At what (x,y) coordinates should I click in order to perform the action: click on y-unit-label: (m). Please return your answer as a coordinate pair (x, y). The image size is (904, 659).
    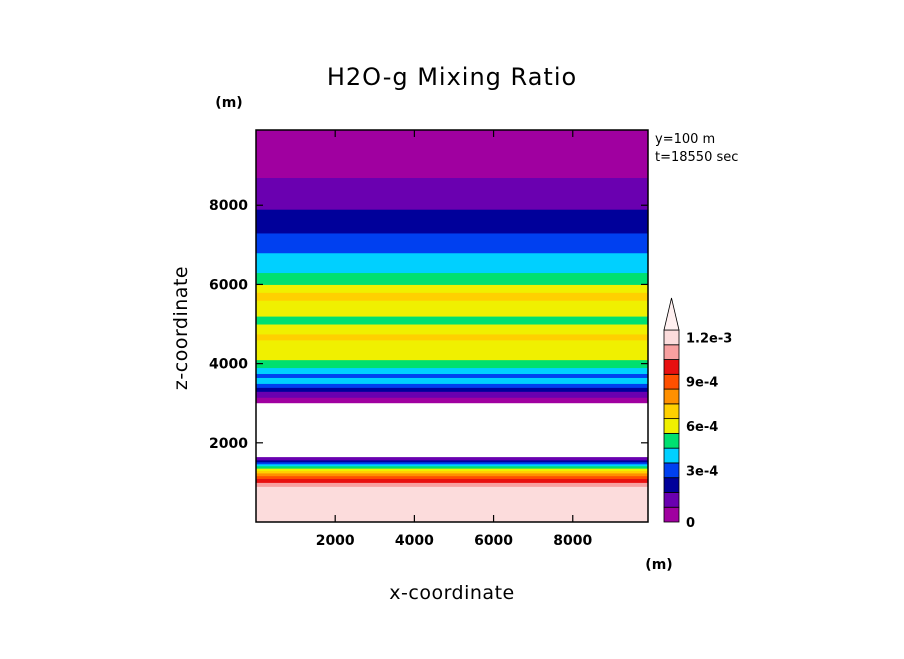
    Looking at the image, I should click on (228, 103).